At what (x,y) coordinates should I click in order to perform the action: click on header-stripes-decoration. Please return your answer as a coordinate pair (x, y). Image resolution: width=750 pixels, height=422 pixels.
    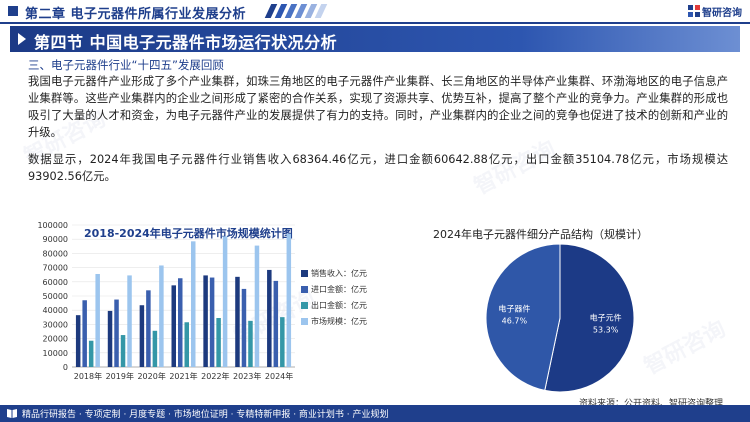
    Looking at the image, I should click on (466, 11).